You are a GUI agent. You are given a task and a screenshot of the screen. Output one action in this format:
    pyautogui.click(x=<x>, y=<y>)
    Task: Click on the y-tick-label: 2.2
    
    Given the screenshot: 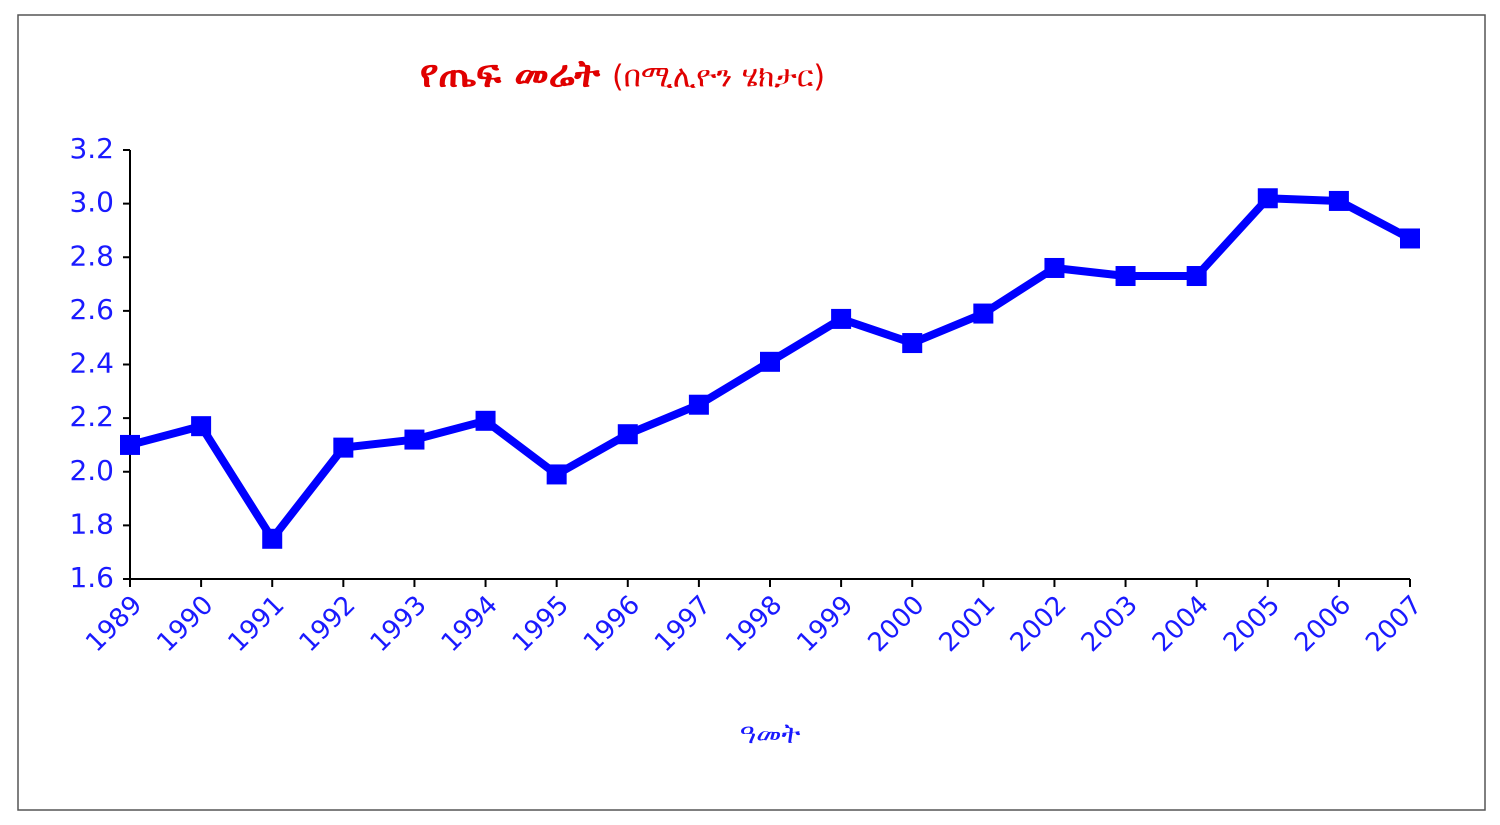 What is the action you would take?
    pyautogui.click(x=91, y=416)
    